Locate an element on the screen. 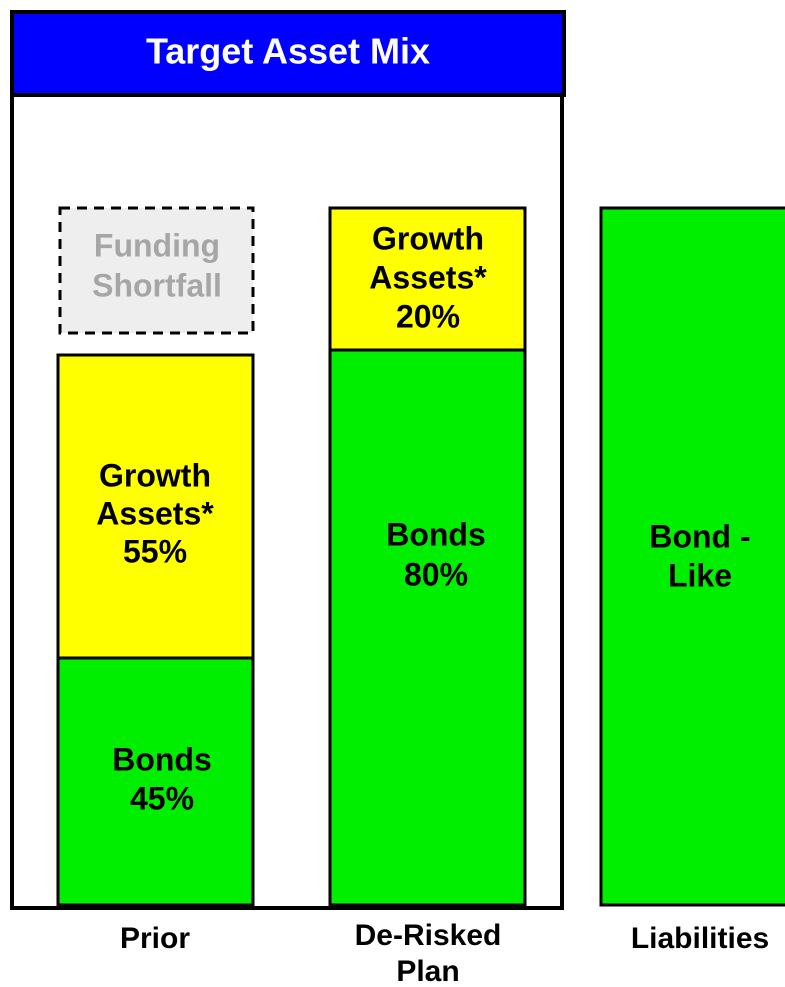 The width and height of the screenshot is (785, 987). segment-label: 20% is located at coordinates (428, 316).